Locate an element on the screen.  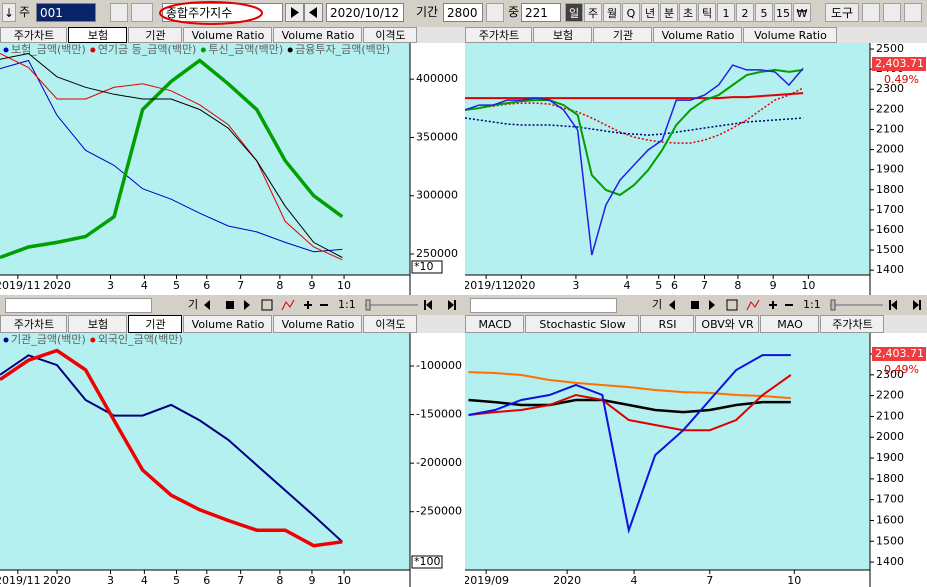
interval-button: 초 is located at coordinates (688, 12).